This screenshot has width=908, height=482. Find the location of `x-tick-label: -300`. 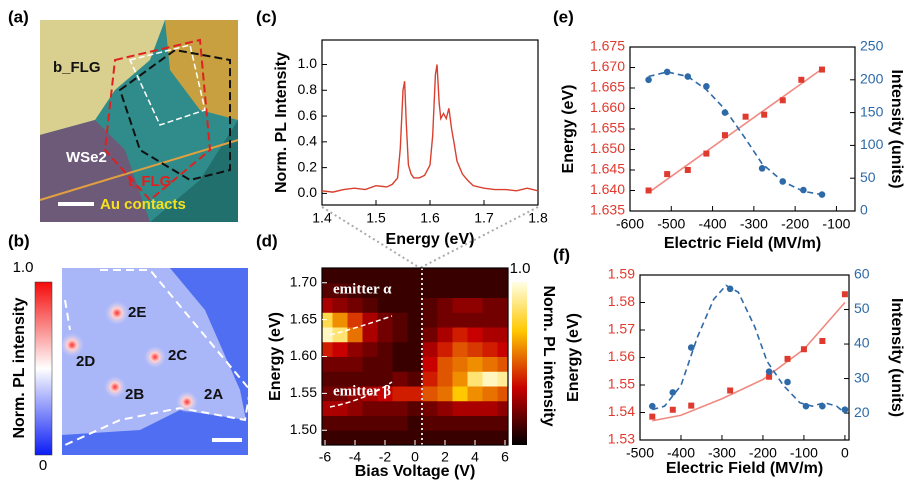

x-tick-label: -300 is located at coordinates (754, 224).